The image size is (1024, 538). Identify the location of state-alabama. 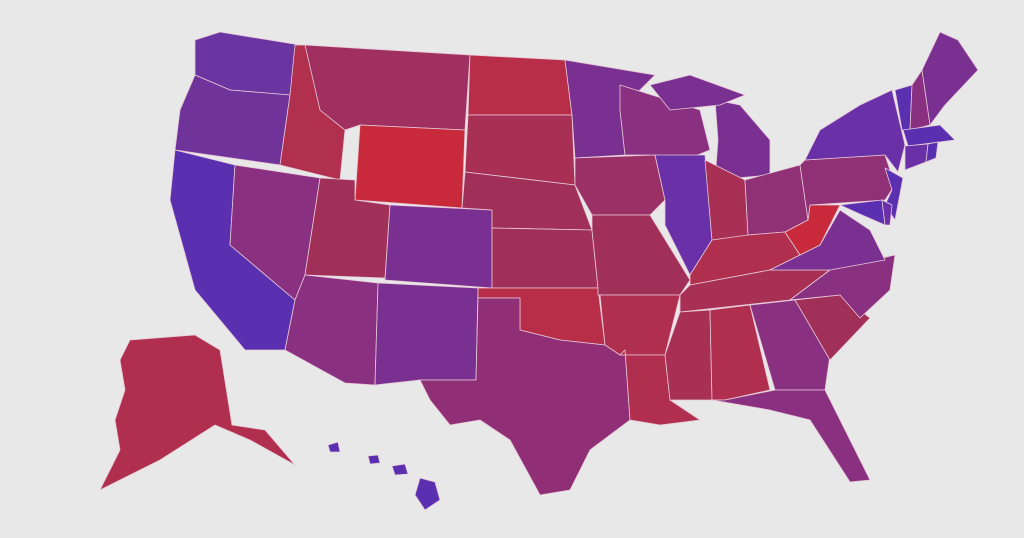
(740, 352).